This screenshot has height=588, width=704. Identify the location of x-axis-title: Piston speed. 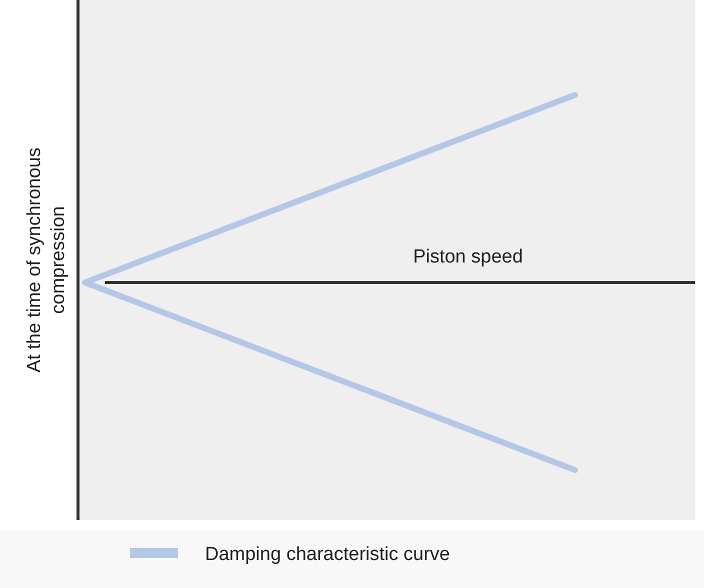
(468, 257).